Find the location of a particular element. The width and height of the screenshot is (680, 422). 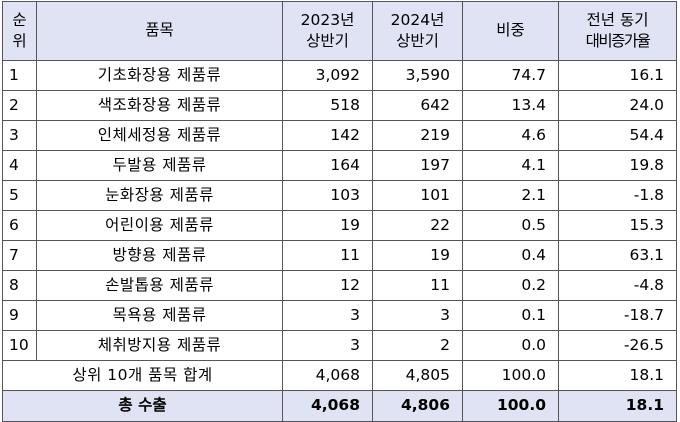

cell-share: 4.1 is located at coordinates (510, 165).